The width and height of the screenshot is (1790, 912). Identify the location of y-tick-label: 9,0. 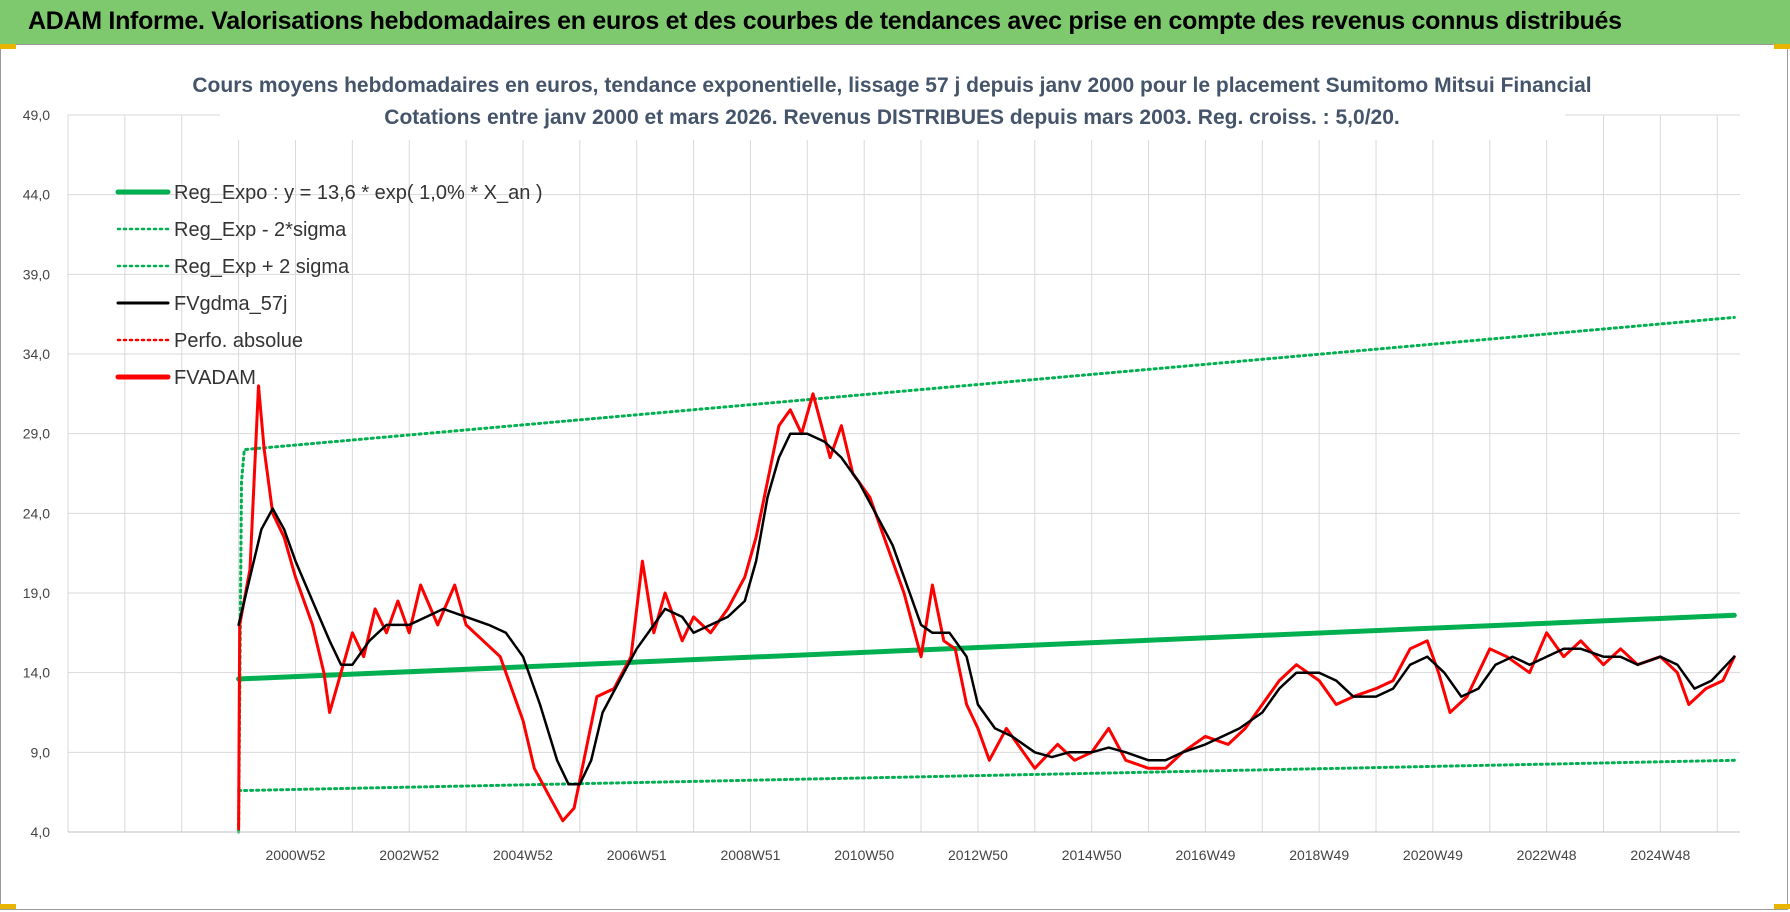
(41, 752).